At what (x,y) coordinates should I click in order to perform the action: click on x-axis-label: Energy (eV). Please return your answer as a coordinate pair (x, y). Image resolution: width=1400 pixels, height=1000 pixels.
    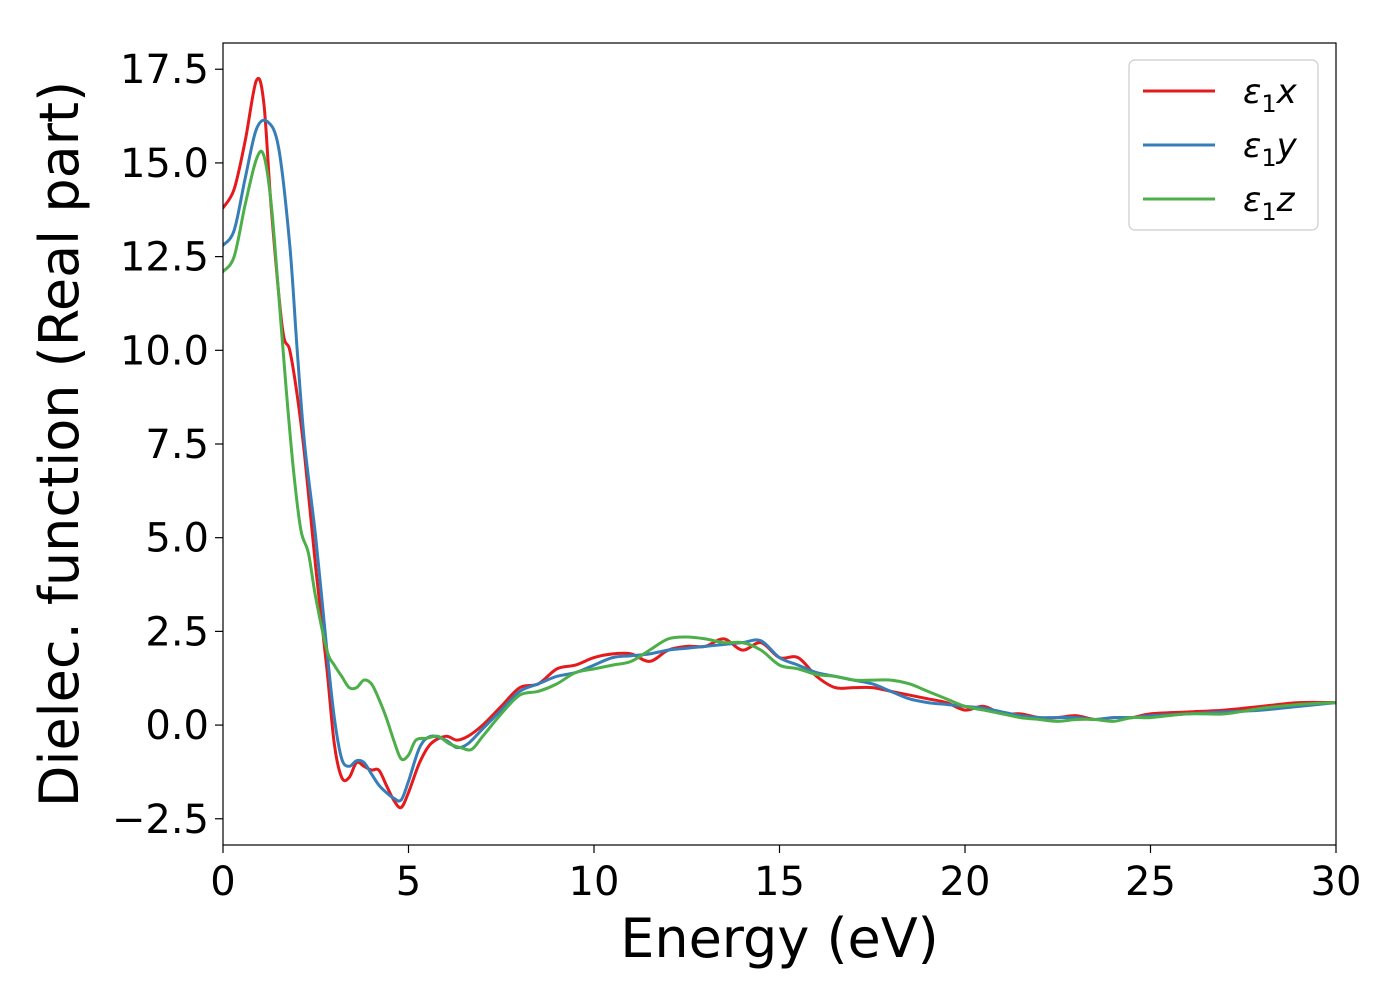
    Looking at the image, I should click on (779, 938).